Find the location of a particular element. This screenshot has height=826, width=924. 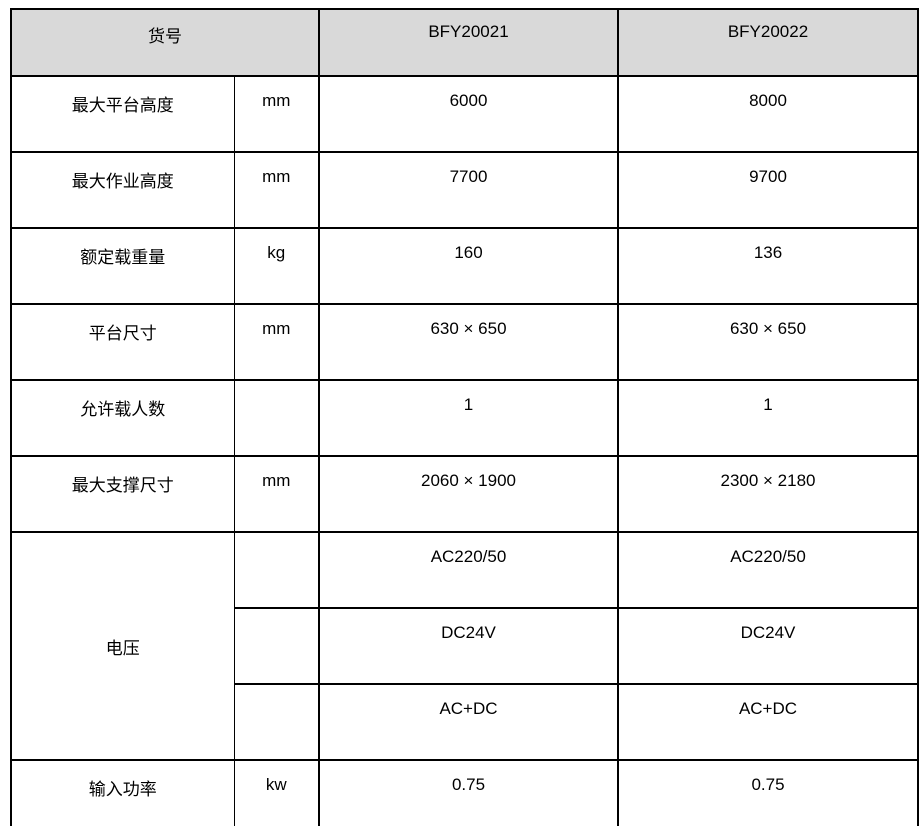

table-header-row: 货号 BFY20021 BFY20022 is located at coordinates (464, 42).